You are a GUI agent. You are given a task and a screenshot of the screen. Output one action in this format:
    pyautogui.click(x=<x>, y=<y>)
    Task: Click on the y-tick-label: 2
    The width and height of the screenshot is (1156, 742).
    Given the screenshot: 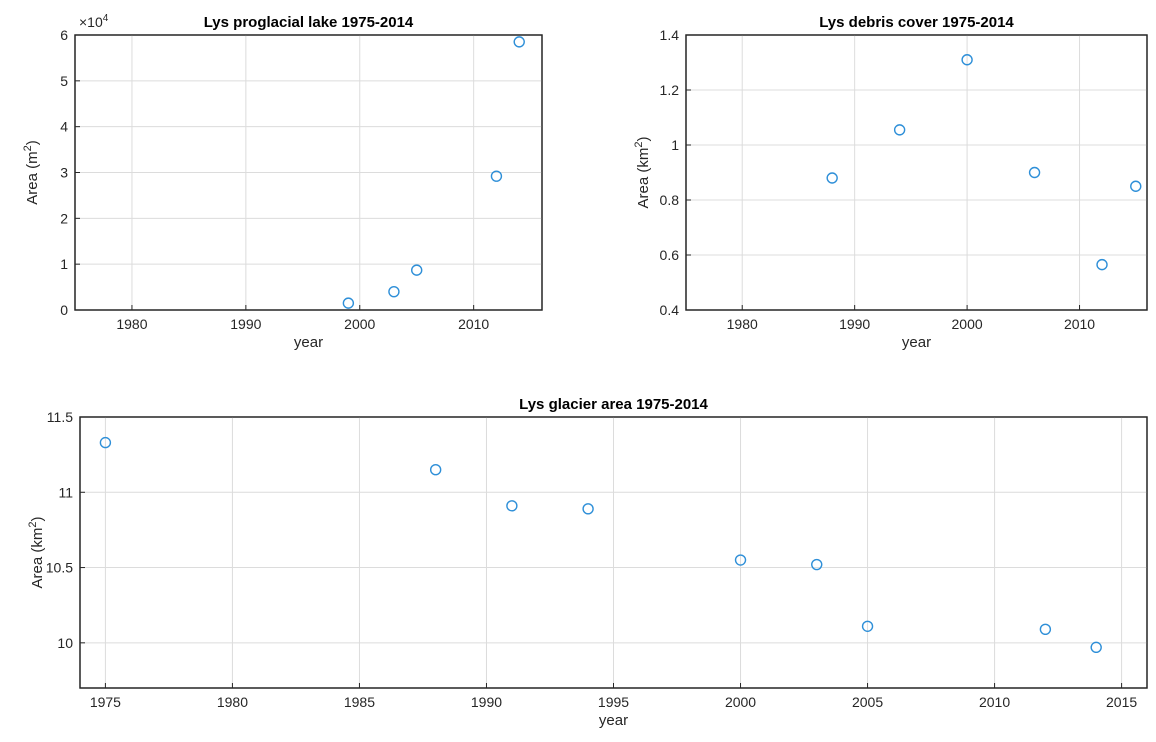 What is the action you would take?
    pyautogui.click(x=64, y=218)
    